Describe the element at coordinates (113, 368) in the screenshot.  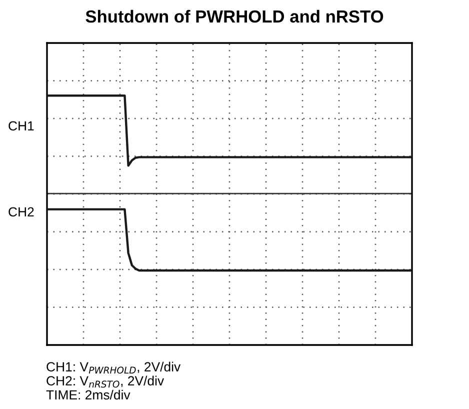
I see `text: CH1: V$_{PWRHOLD}$, 2V/div` at that location.